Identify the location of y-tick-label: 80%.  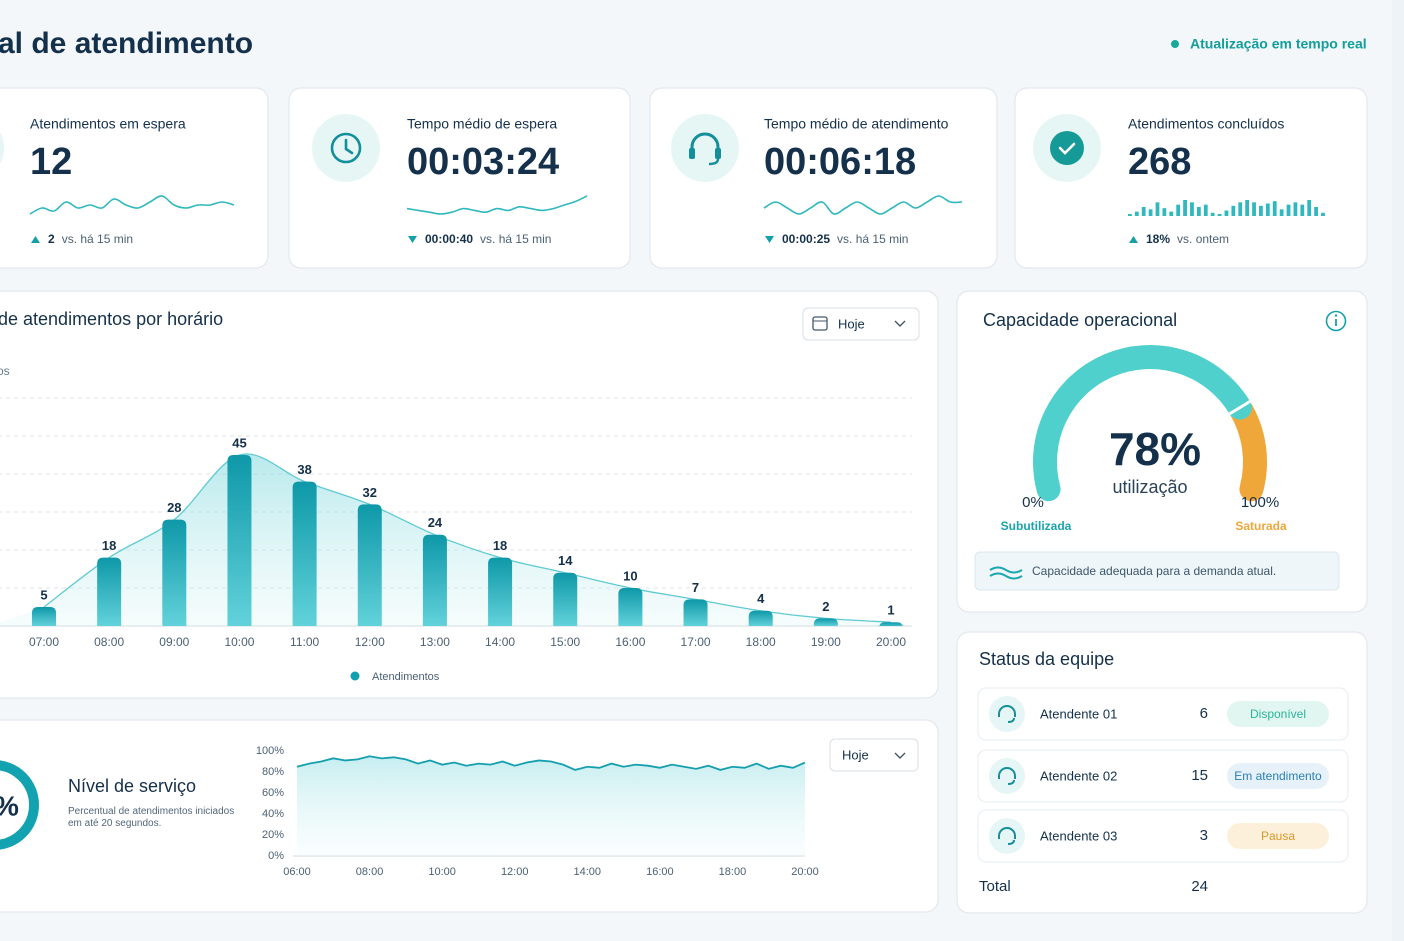
(273, 772).